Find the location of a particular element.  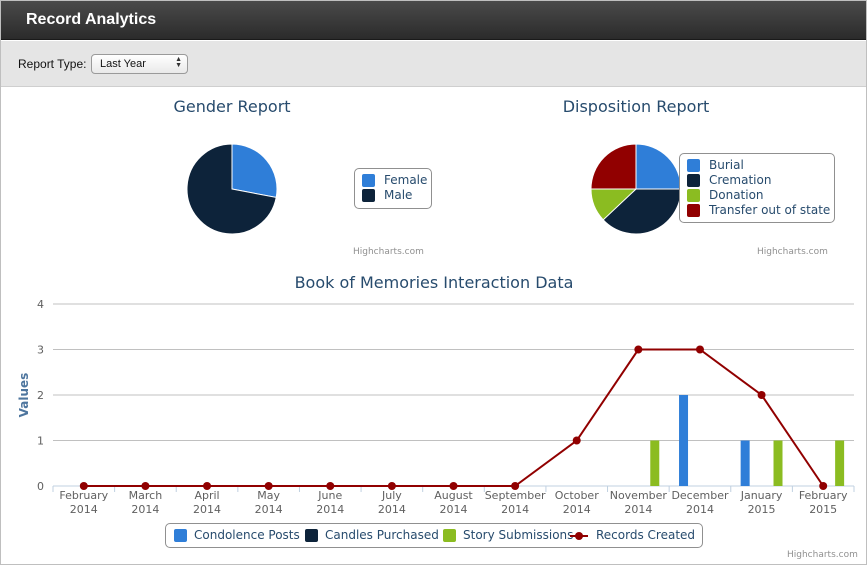

interaction-legend is located at coordinates (434, 535).